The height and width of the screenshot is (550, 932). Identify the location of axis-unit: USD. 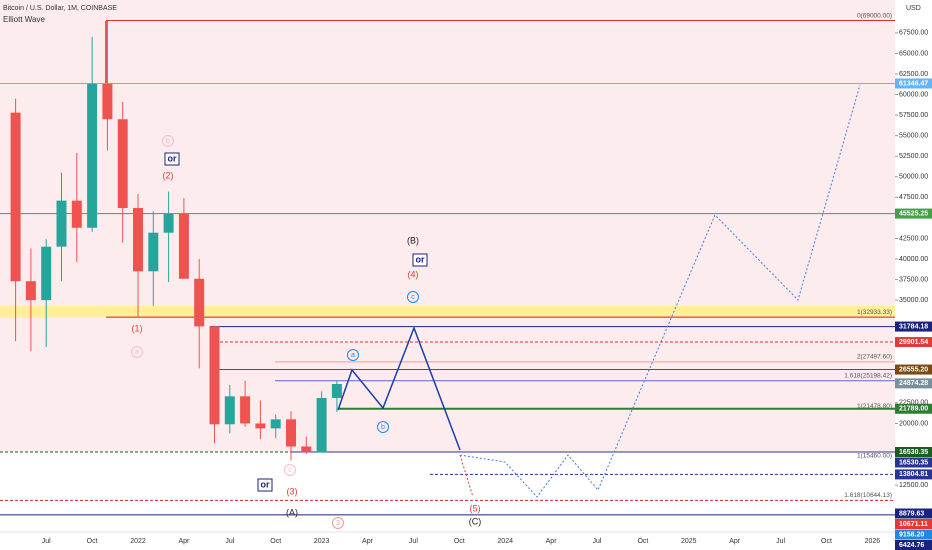
(913, 8).